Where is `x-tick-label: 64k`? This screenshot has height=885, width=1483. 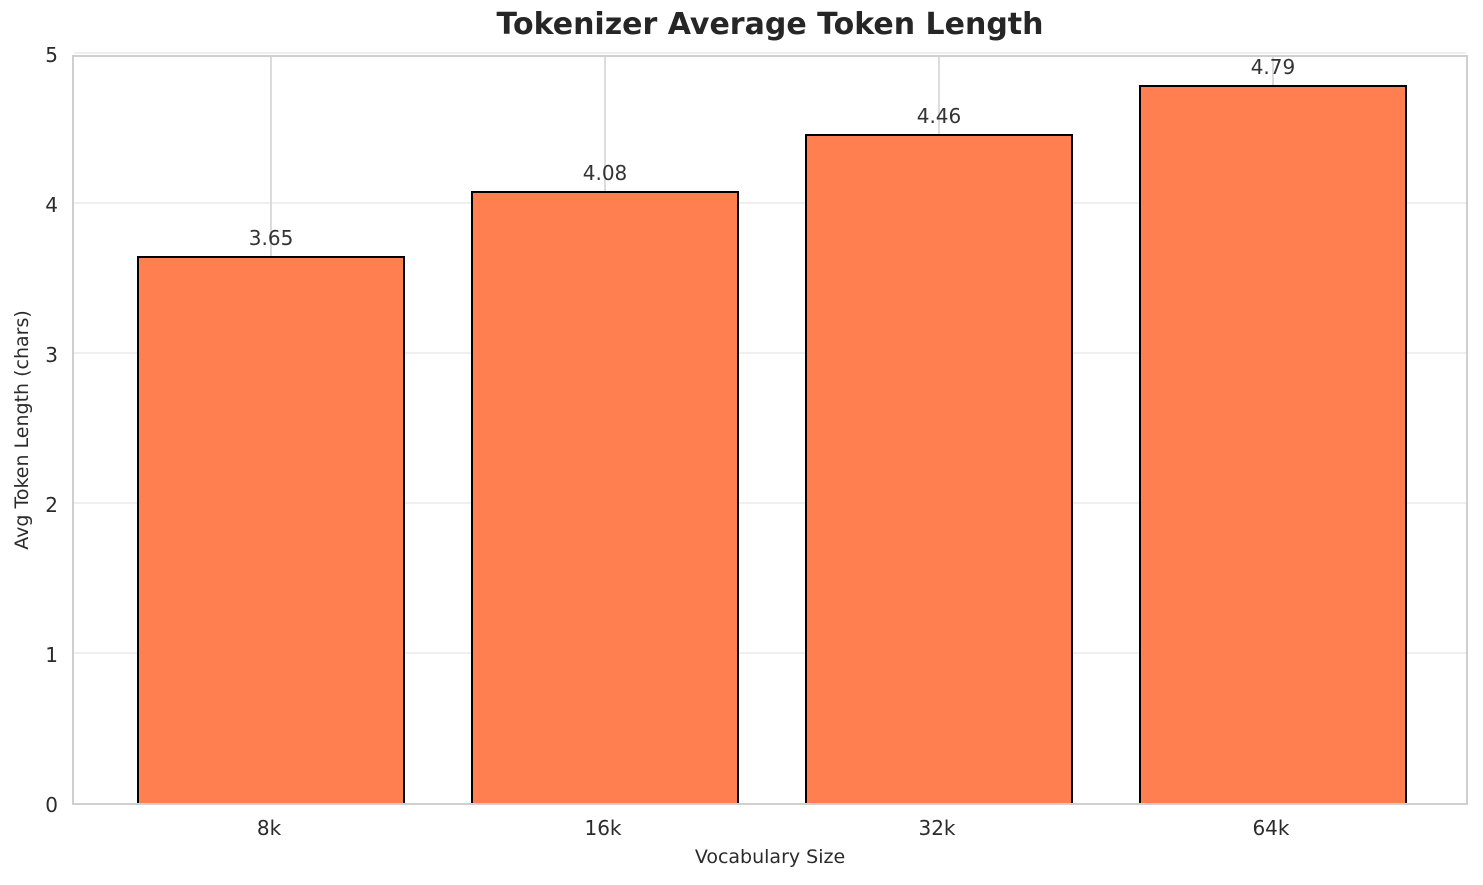 x-tick-label: 64k is located at coordinates (1271, 828).